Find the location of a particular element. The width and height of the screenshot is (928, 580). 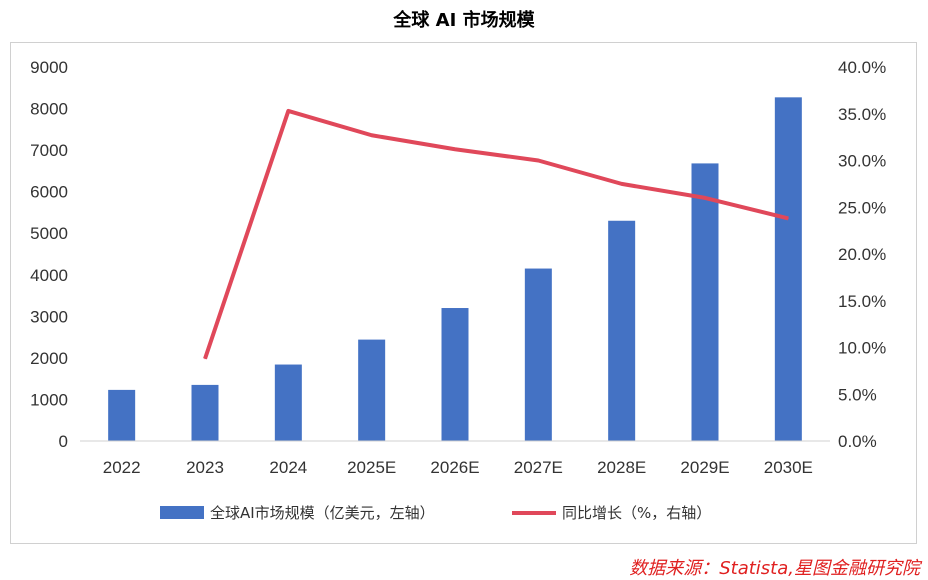

x-tick-label: 2023 is located at coordinates (205, 467).